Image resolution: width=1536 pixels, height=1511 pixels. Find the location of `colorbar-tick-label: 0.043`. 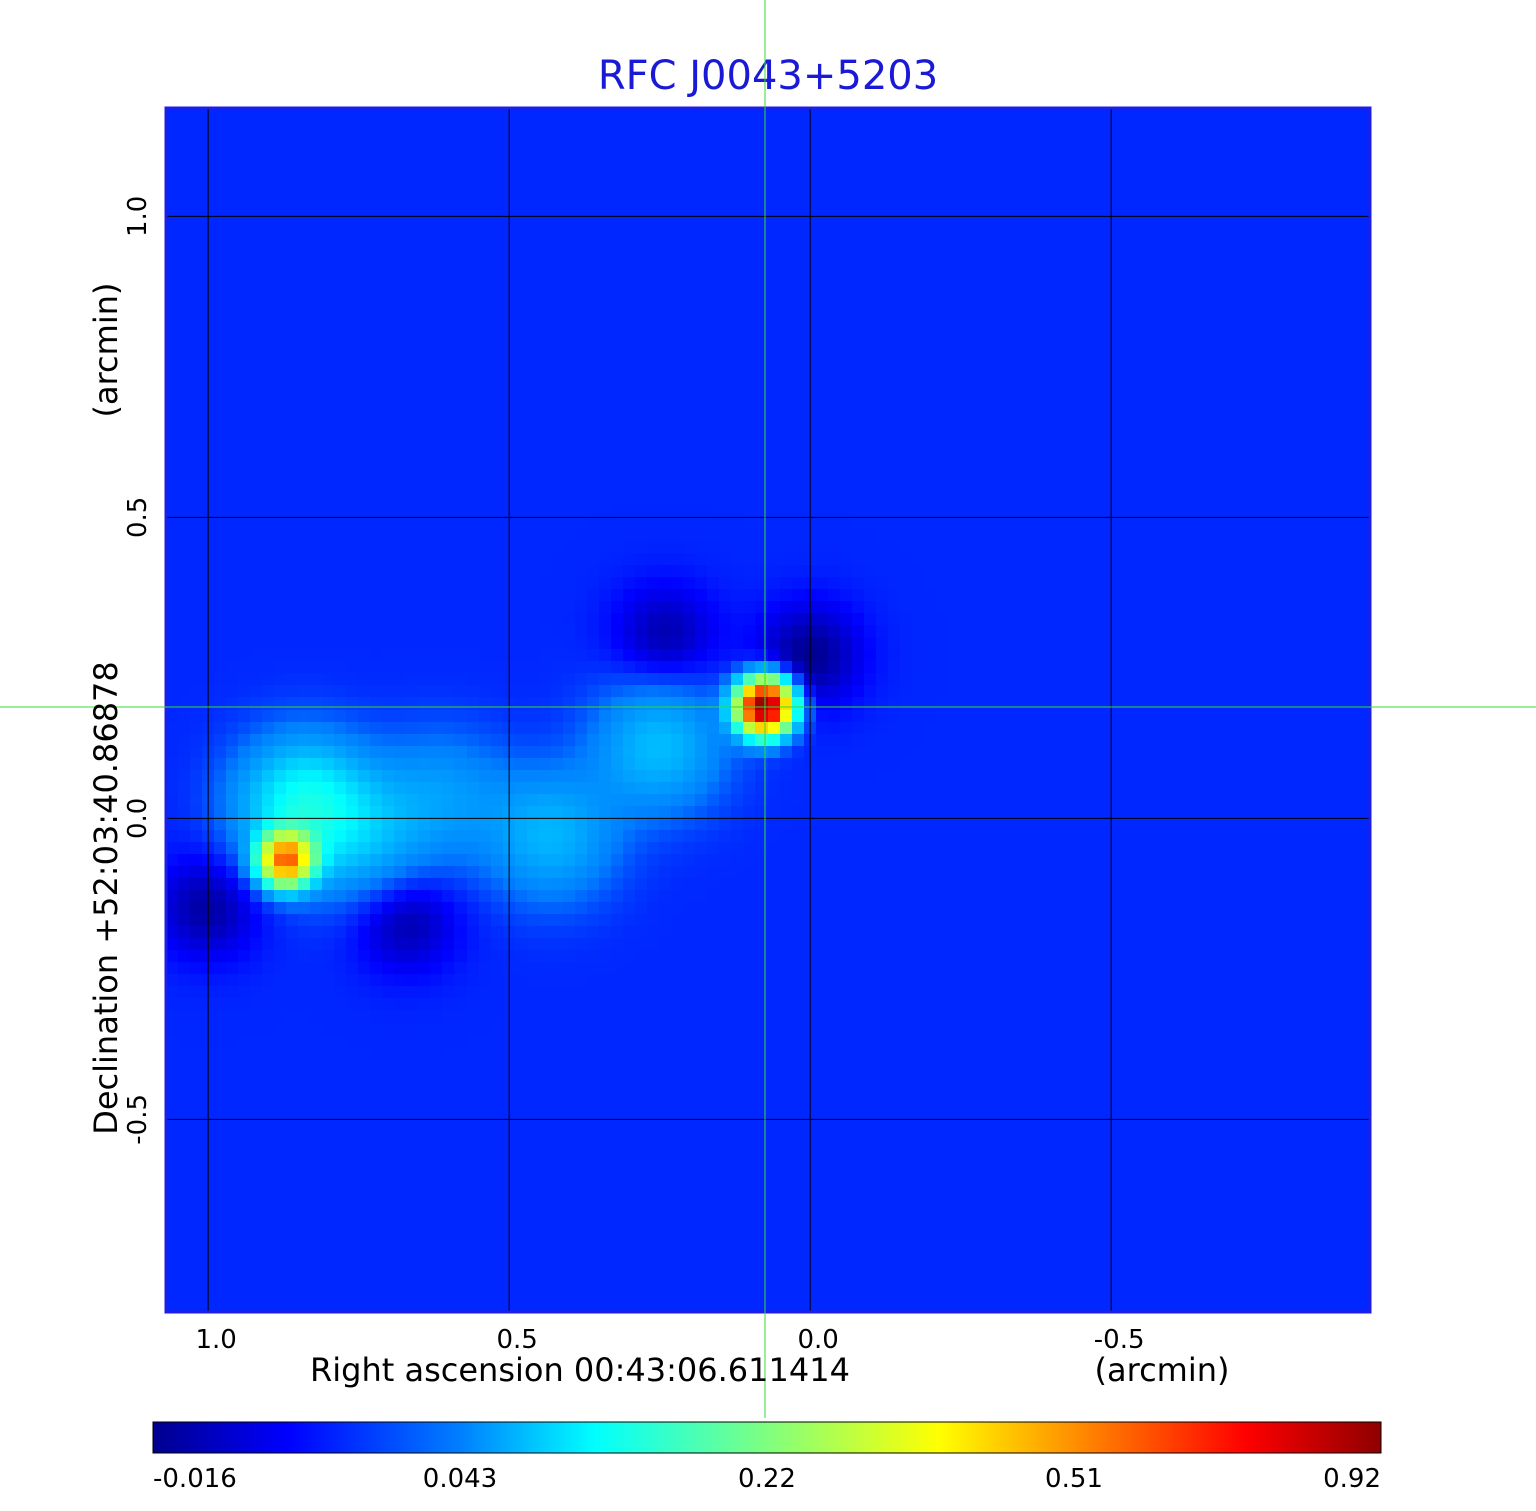

colorbar-tick-label: 0.043 is located at coordinates (460, 1479).